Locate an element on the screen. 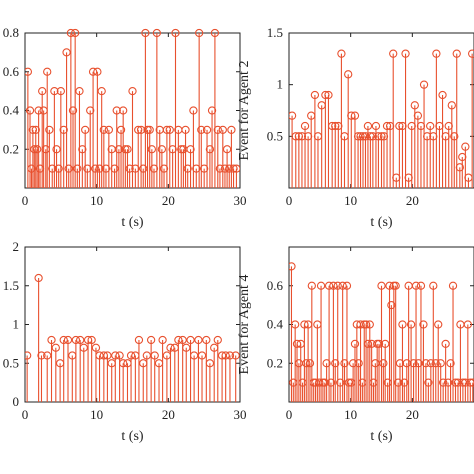 Image resolution: width=474 pixels, height=474 pixels. y-axis-label: Event for Agent 4 is located at coordinates (244, 325).